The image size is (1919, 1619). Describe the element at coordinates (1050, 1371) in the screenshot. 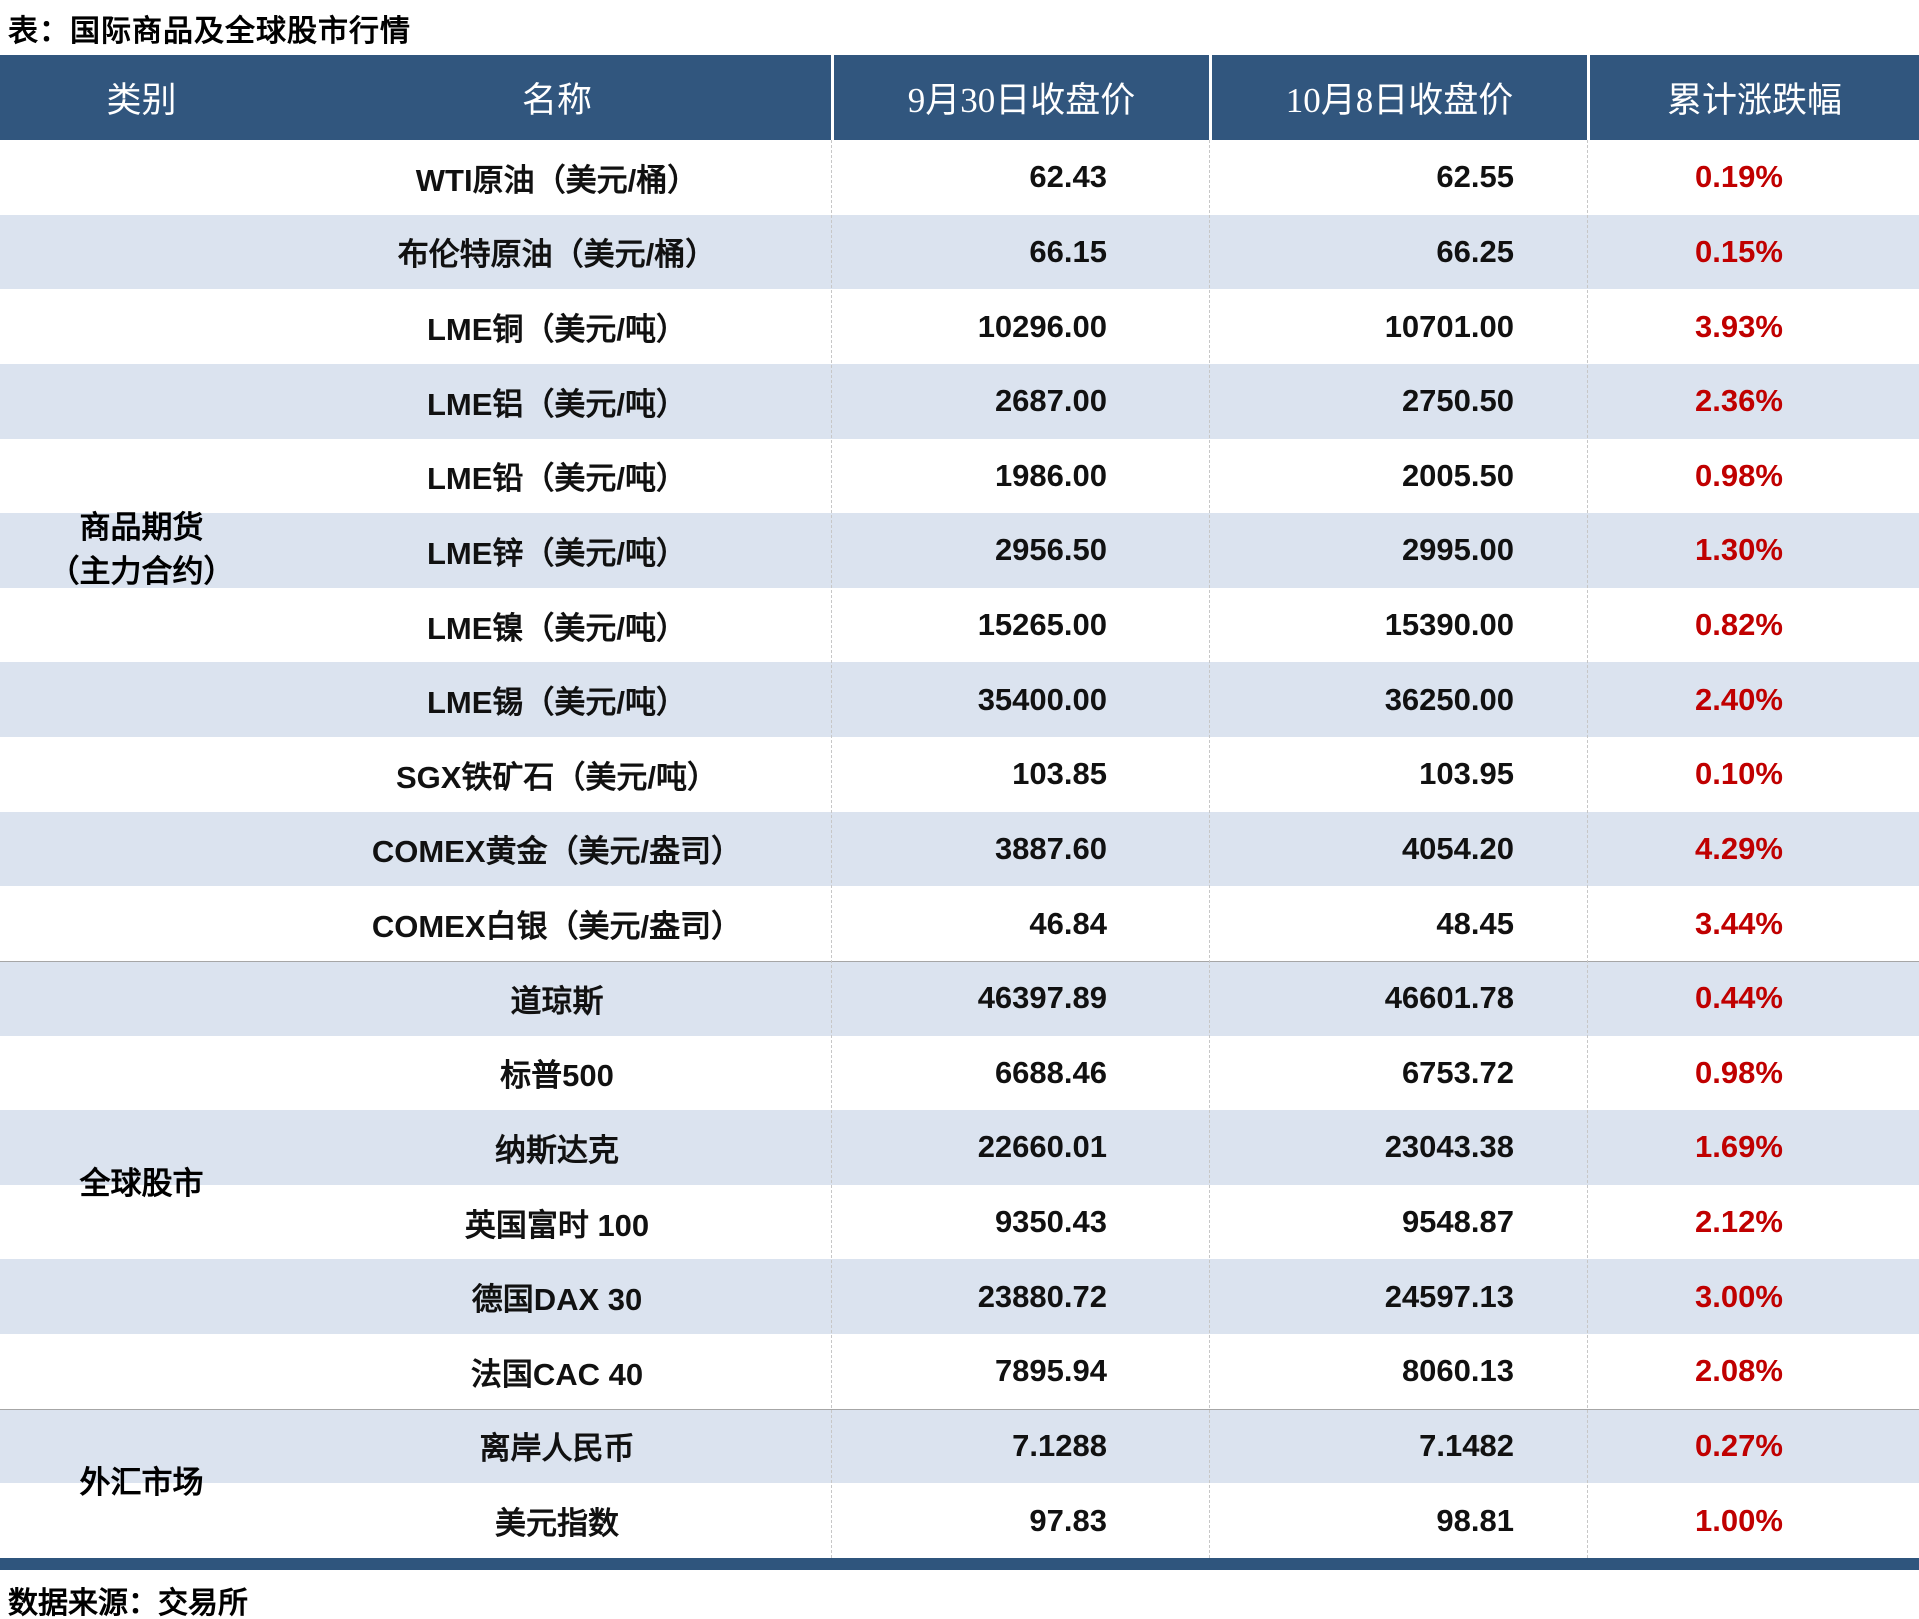

I see `close-0930-value: 7895.94` at that location.